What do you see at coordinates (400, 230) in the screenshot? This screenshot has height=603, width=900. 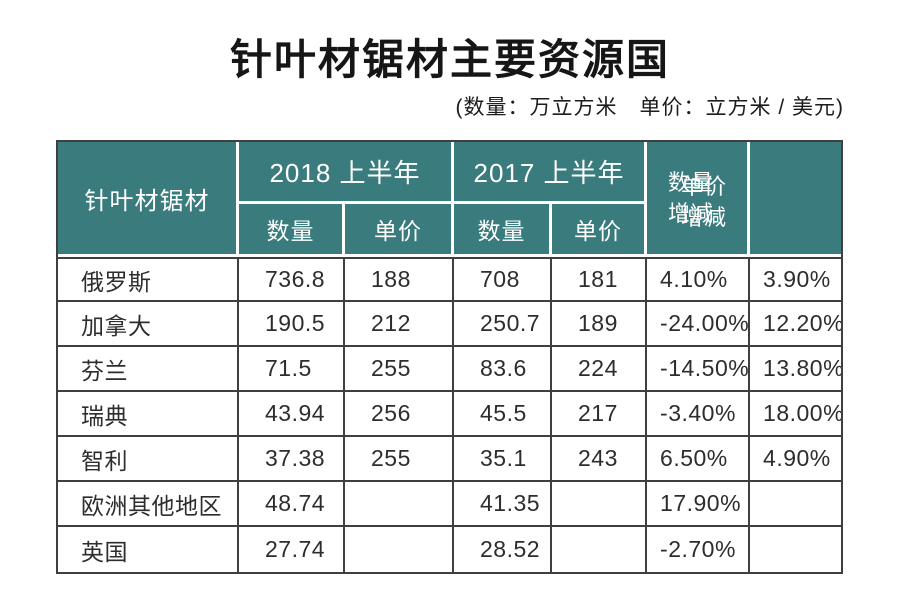 I see `subheader-2018-price: 单价` at bounding box center [400, 230].